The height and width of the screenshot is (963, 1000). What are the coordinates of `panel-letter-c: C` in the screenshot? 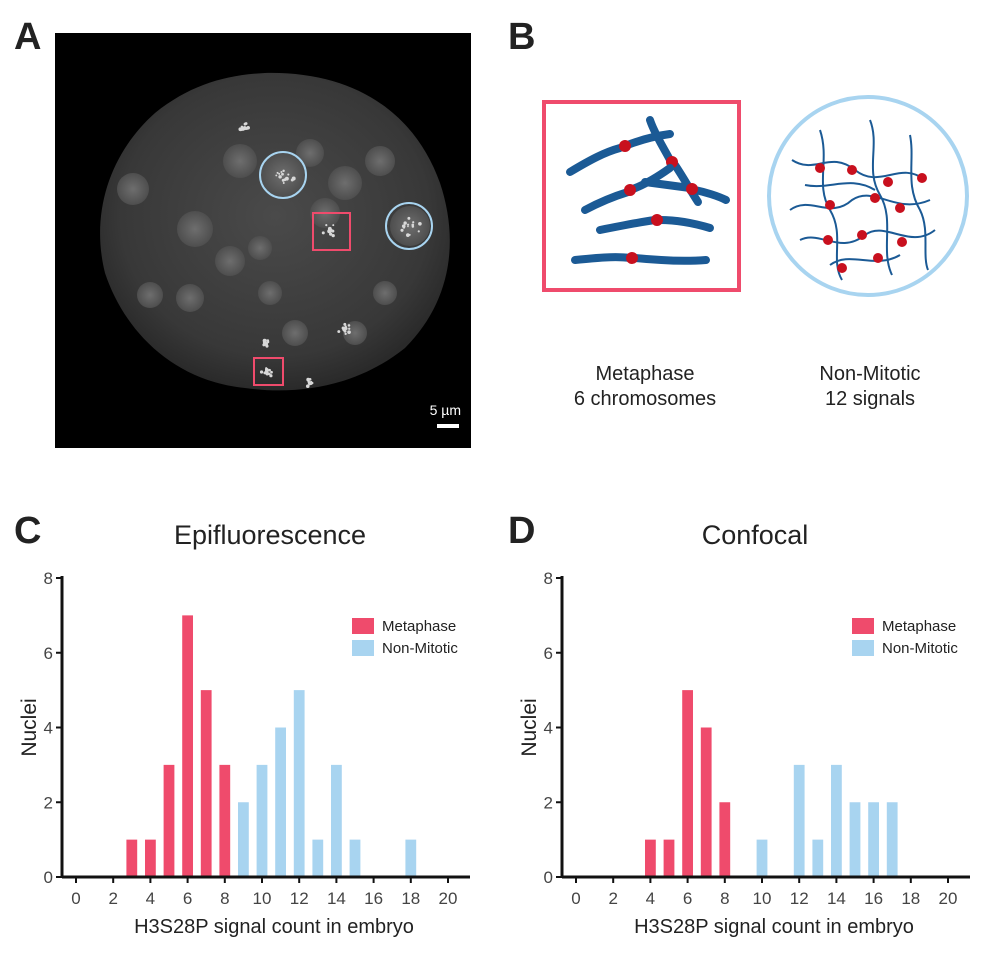 It's located at (28, 531).